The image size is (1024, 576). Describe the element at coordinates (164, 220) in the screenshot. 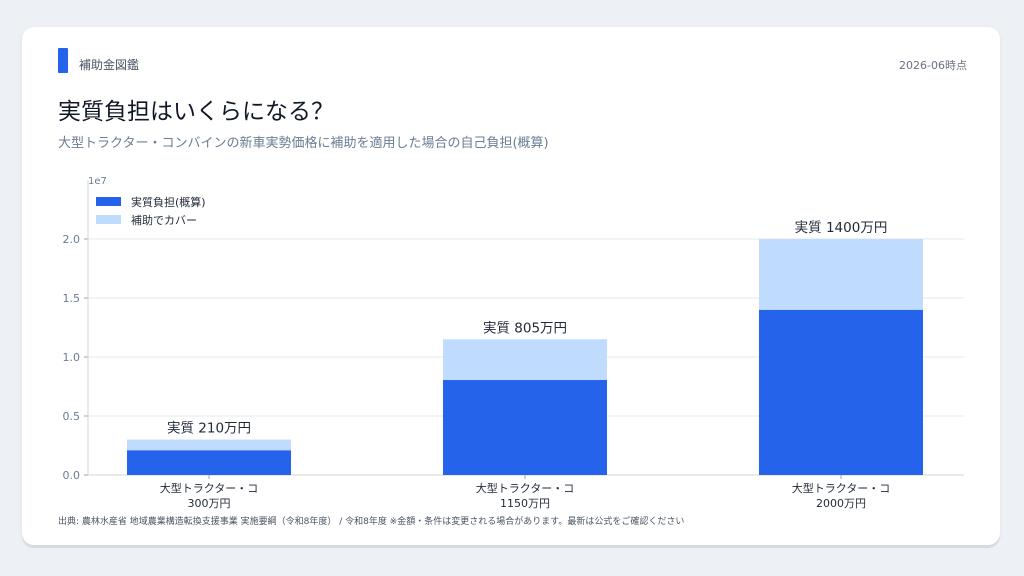

I see `legend-label: 補助でカバー` at that location.